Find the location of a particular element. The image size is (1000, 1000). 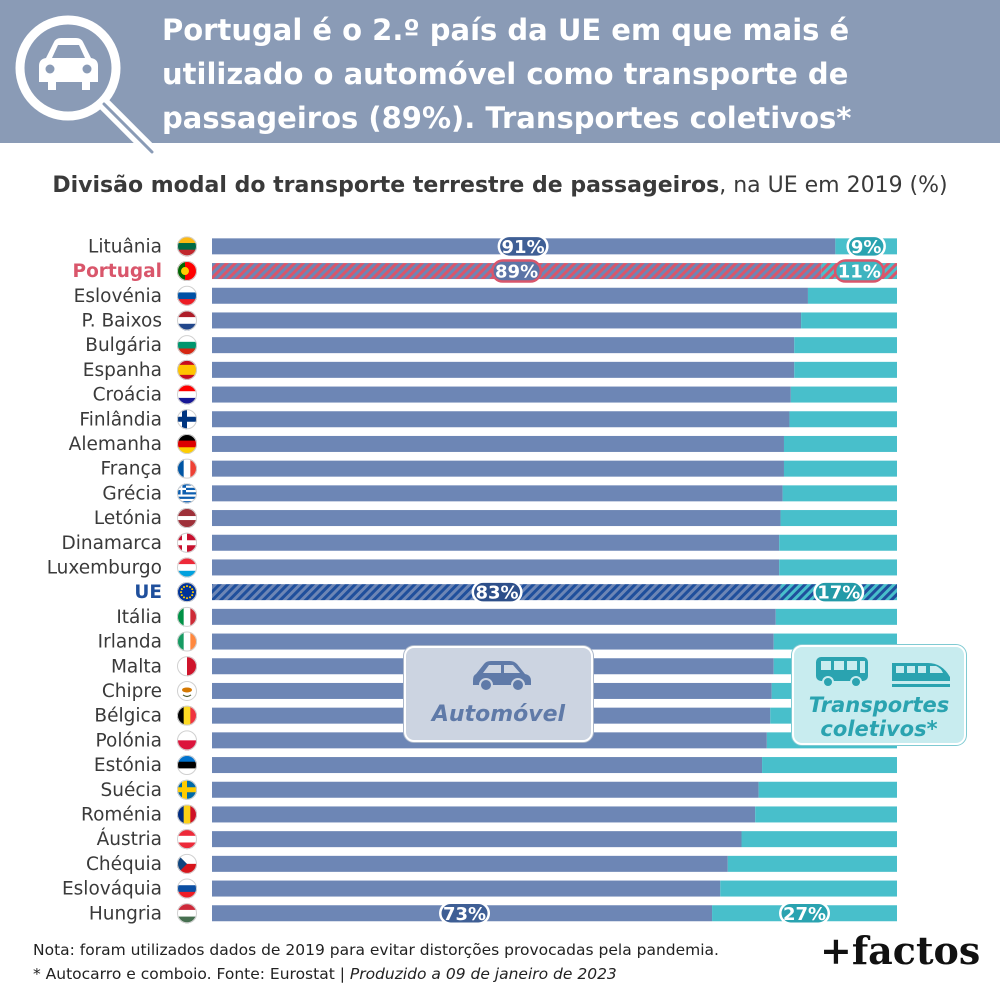

public-transport-legend-box: Transportes coletivos* is located at coordinates (879, 695).